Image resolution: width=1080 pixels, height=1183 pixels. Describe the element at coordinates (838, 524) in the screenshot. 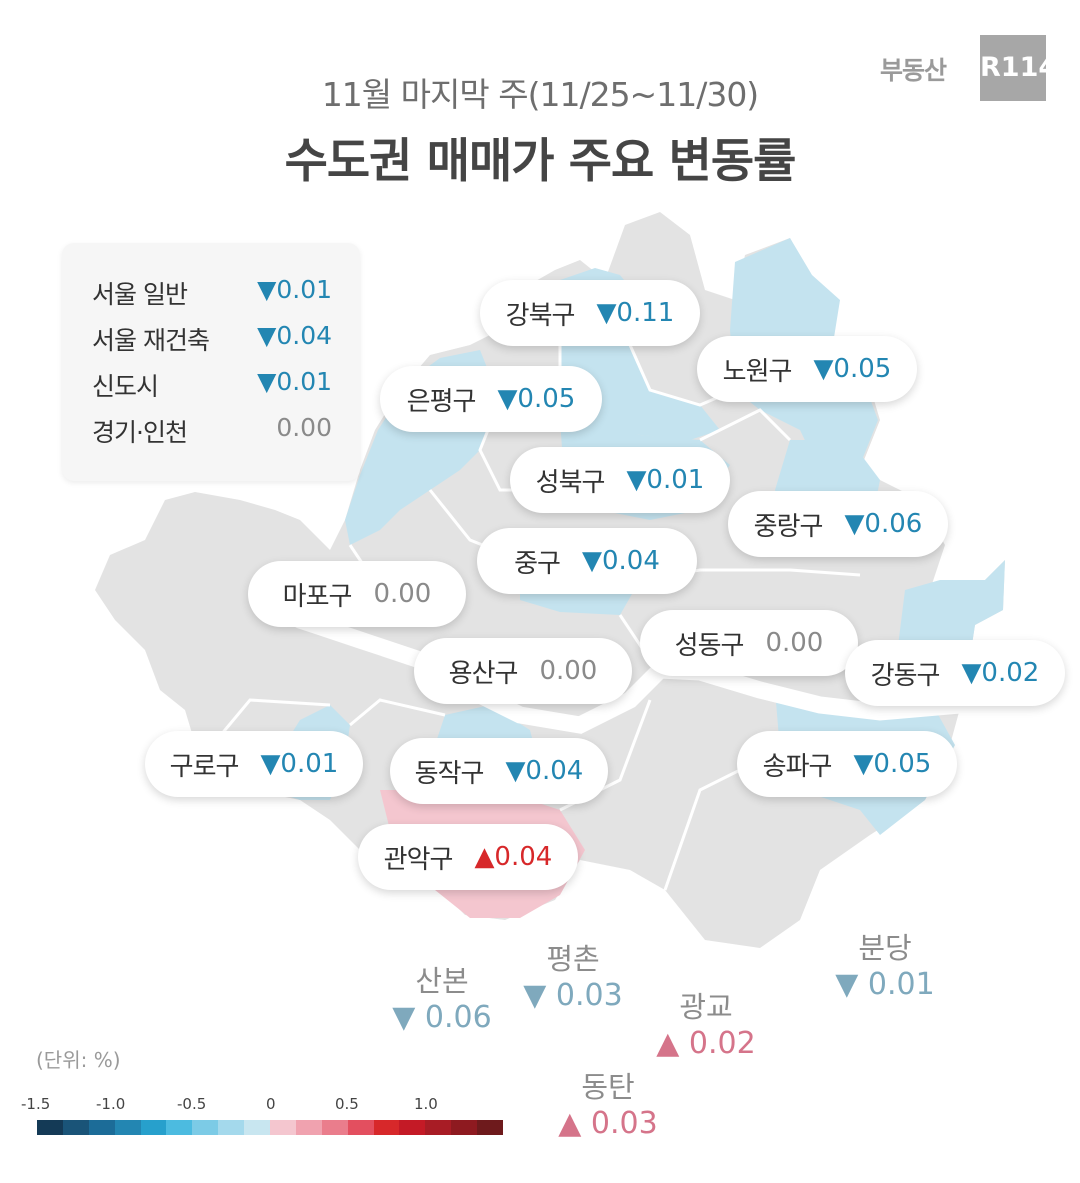

I see `district-pill-jungnang: 중랑구 ▼0.06` at that location.